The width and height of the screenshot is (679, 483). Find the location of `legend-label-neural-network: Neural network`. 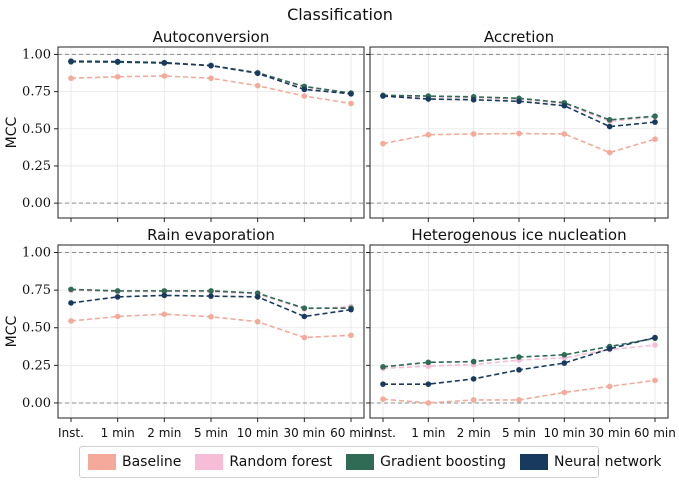

legend-label-neural-network: Neural network is located at coordinates (607, 462).